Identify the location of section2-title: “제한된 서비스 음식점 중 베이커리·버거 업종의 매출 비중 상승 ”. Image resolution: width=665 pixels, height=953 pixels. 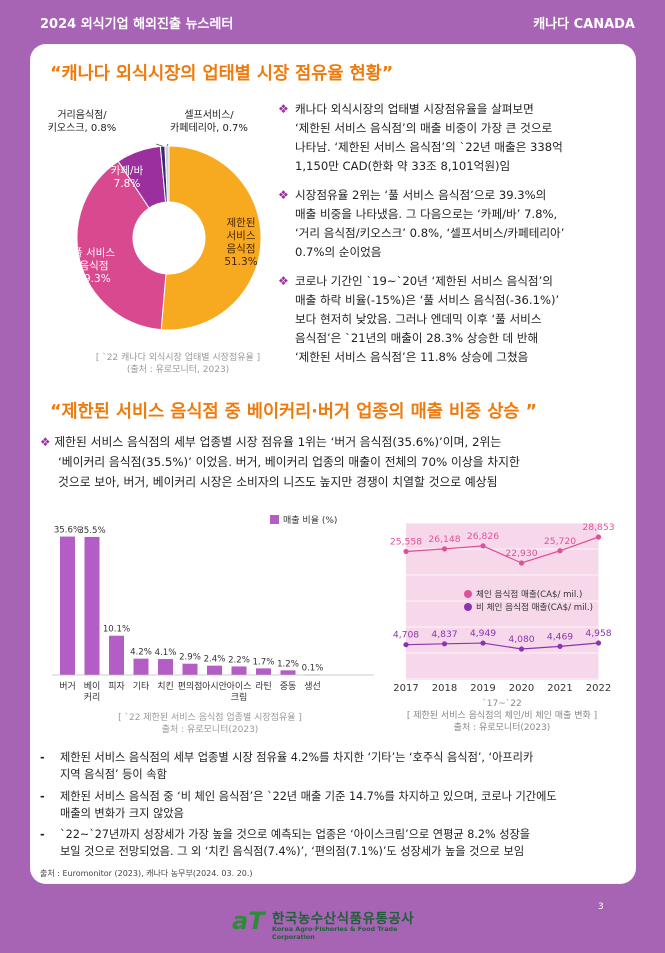
(293, 412).